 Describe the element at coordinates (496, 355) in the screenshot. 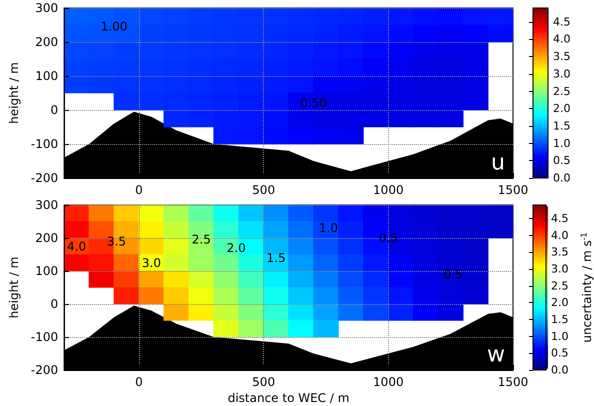

I see `text: w` at that location.